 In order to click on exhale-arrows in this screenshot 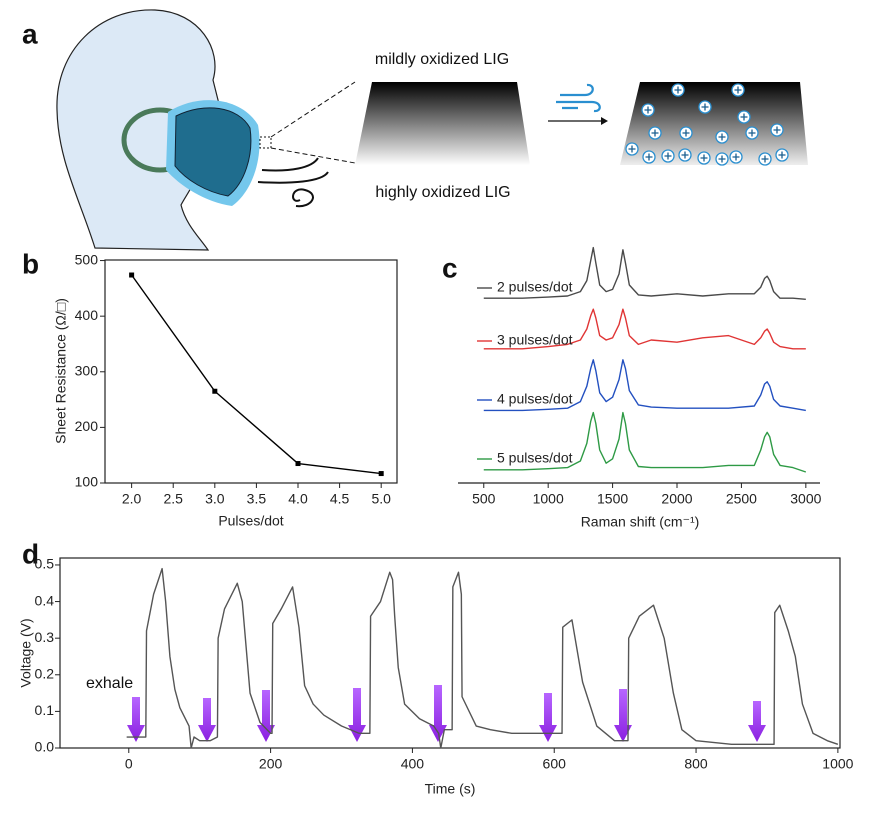, I will do `click(446, 713)`.